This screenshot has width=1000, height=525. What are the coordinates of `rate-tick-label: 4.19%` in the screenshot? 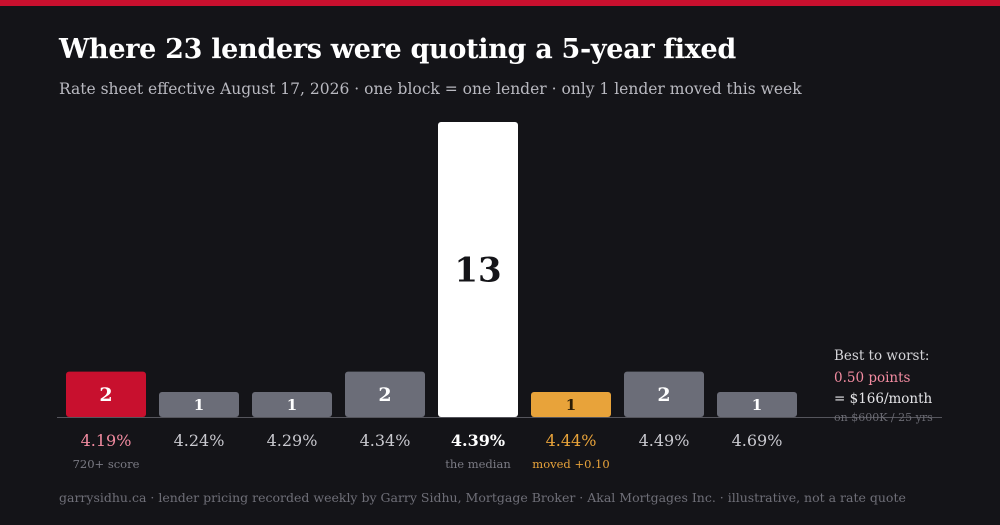 It's located at (106, 440).